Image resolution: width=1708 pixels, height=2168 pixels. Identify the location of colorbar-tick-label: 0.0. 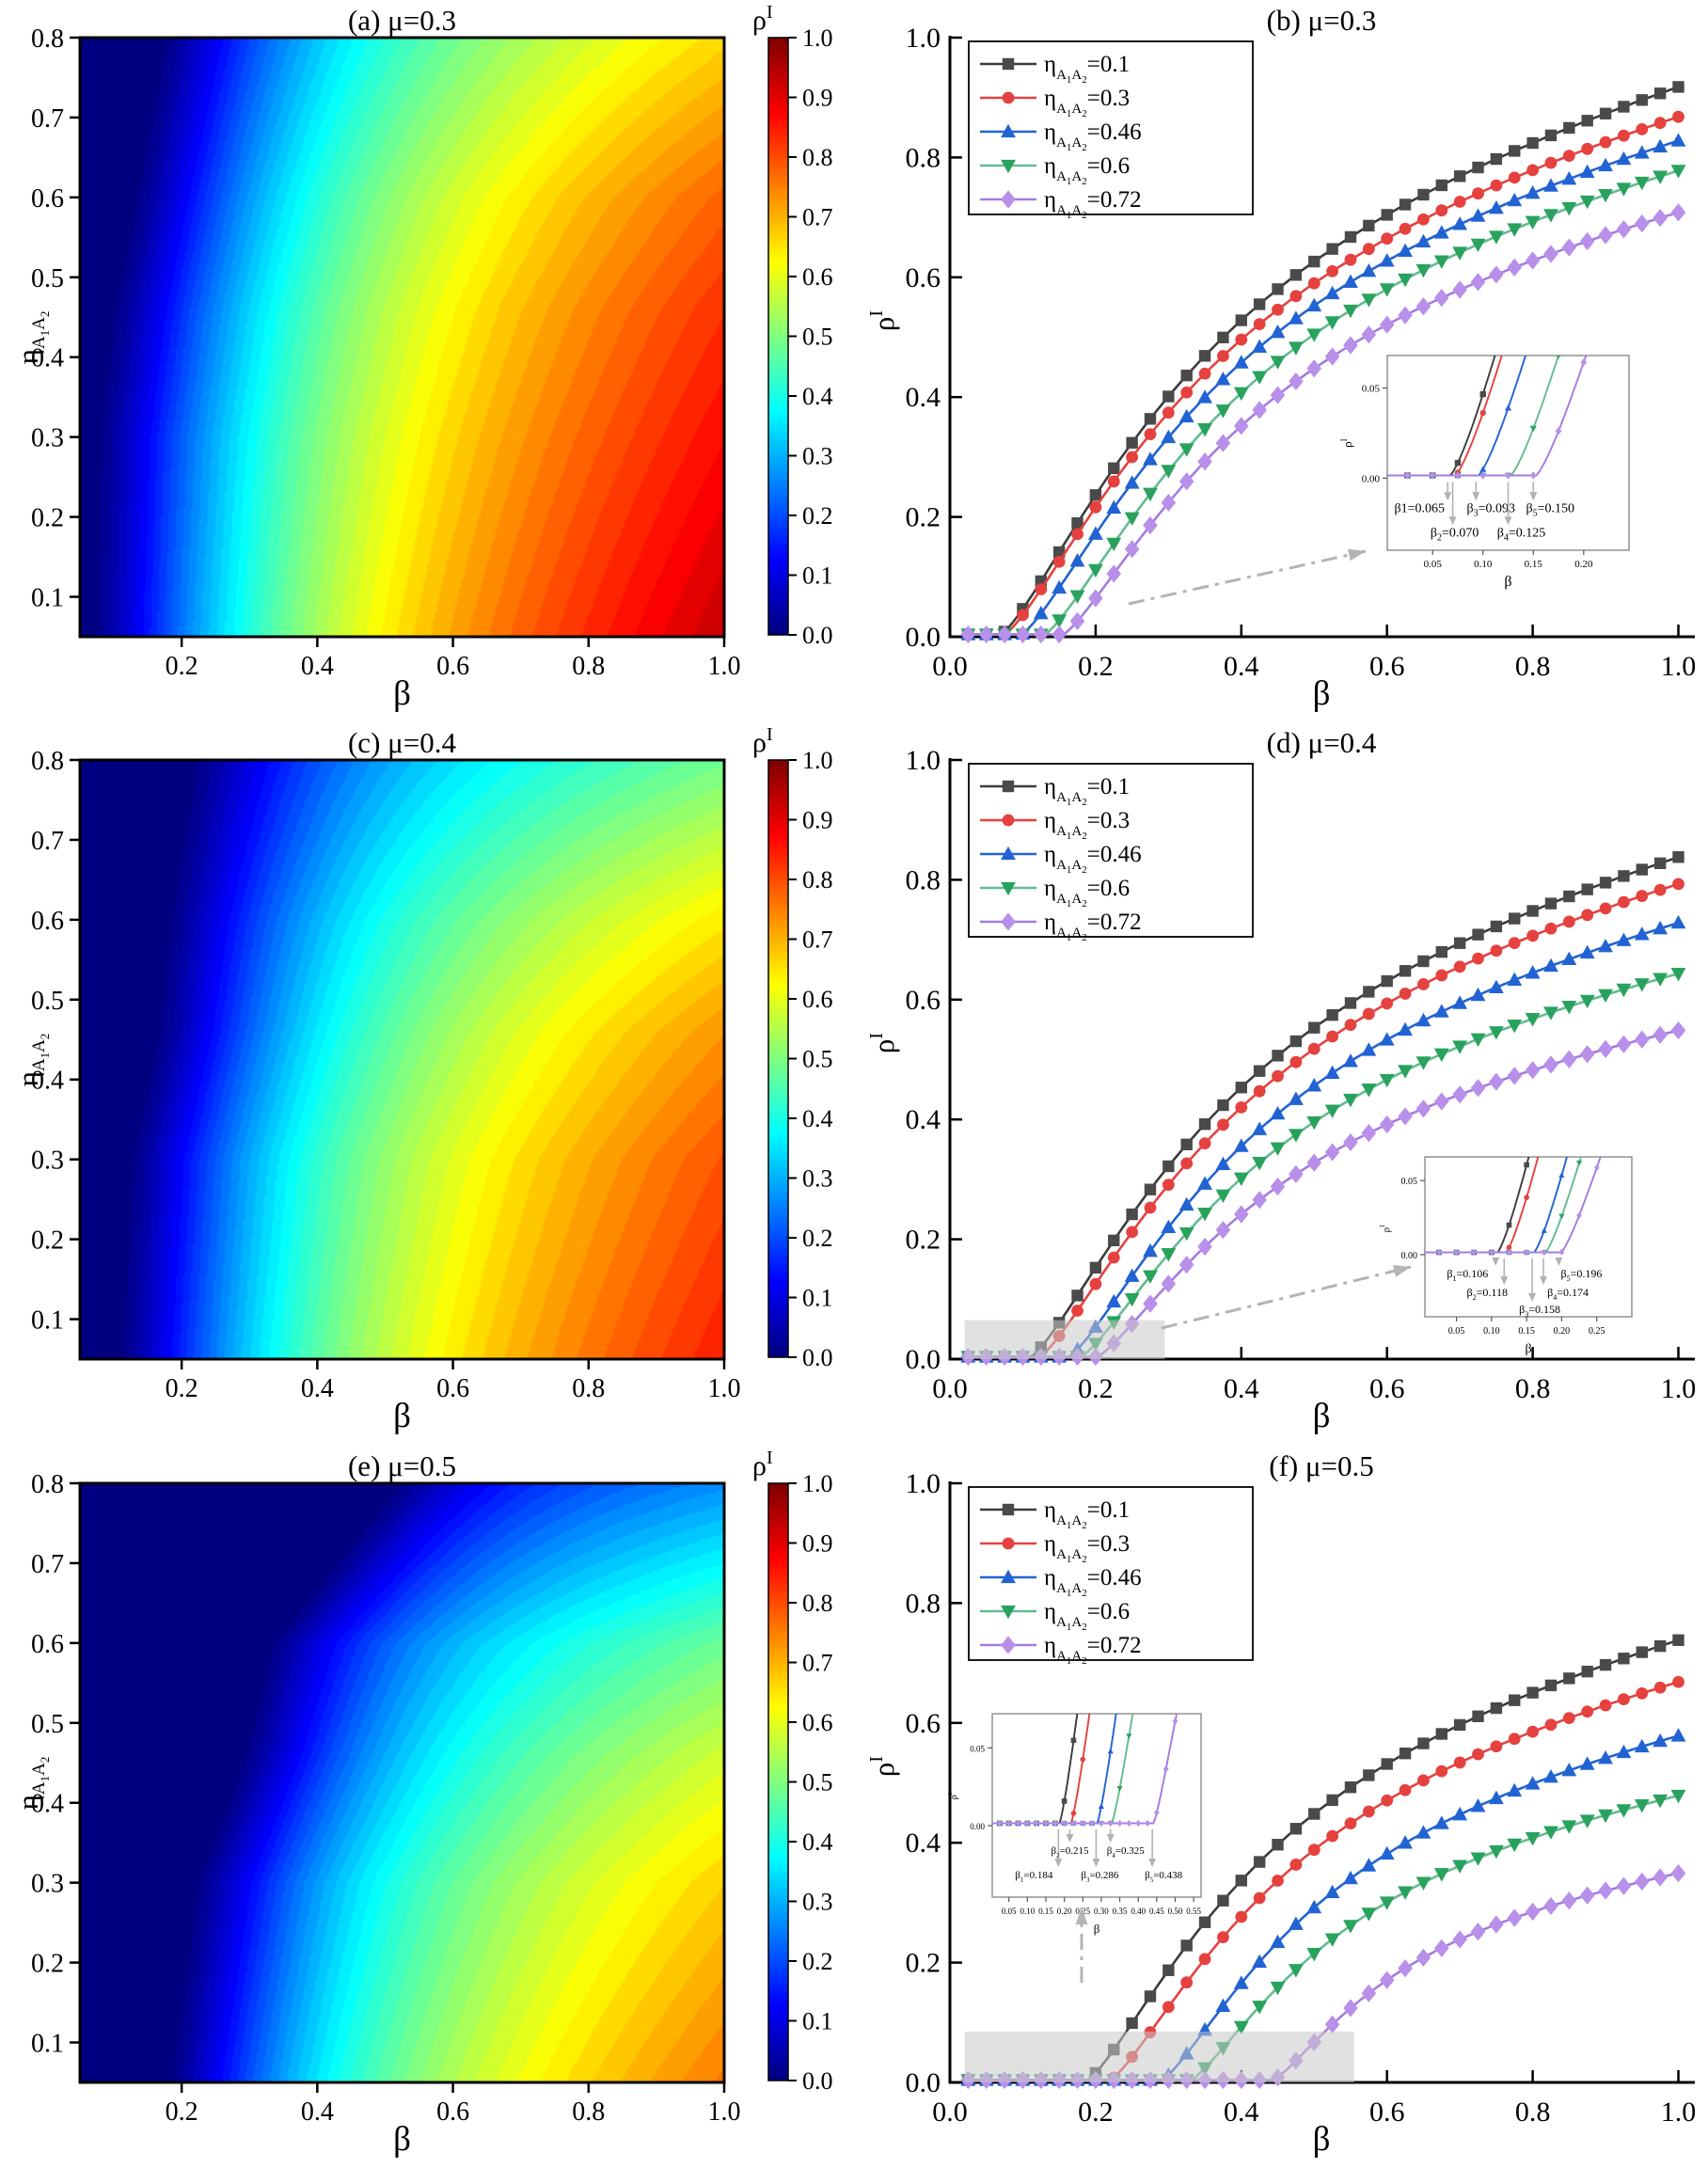
(817, 2081).